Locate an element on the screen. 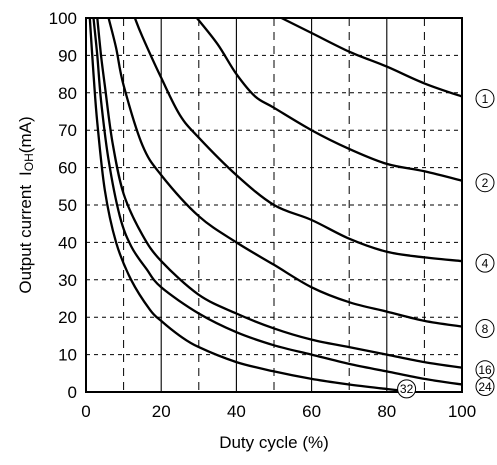 Image resolution: width=497 pixels, height=465 pixels. y-axis-title-unit: (mA) is located at coordinates (25, 134).